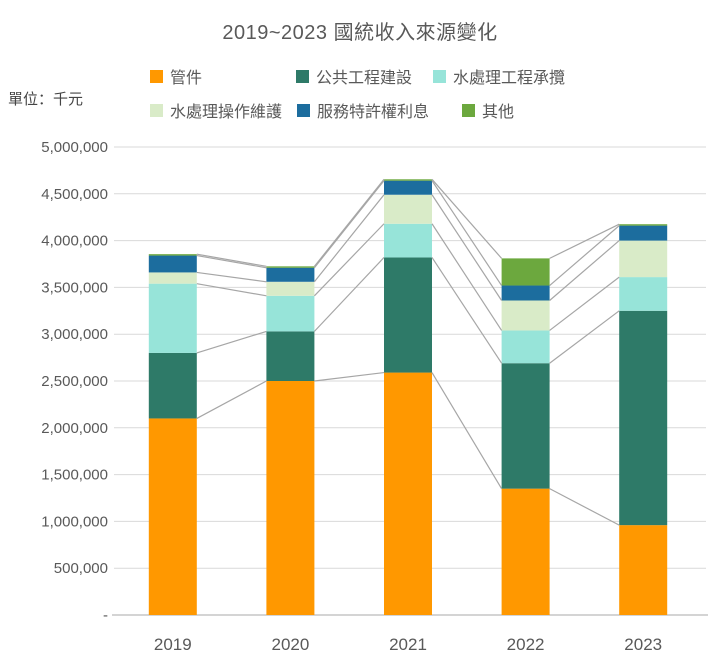 The image size is (720, 663). Describe the element at coordinates (364, 78) in the screenshot. I see `legend-label: 公共工程建設` at that location.